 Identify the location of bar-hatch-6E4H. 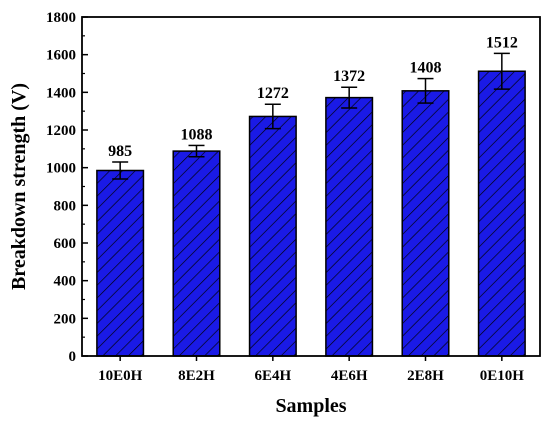
(272, 236).